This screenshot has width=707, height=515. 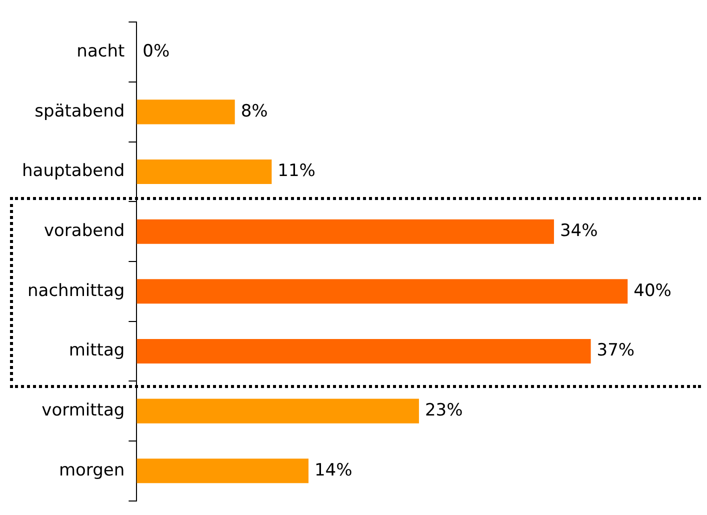 What do you see at coordinates (83, 410) in the screenshot?
I see `y-tick-label: vormittag` at bounding box center [83, 410].